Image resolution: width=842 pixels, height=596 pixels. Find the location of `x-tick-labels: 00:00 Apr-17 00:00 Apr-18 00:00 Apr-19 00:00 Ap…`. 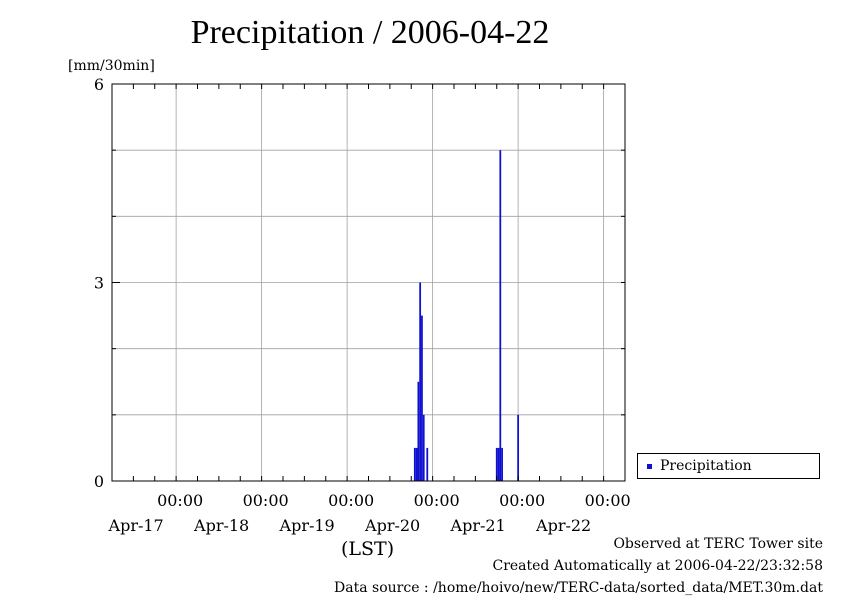

x-tick-labels: 00:00 Apr-17 00:00 Apr-18 00:00 Apr-19 00:00 Ap… is located at coordinates (369, 513).